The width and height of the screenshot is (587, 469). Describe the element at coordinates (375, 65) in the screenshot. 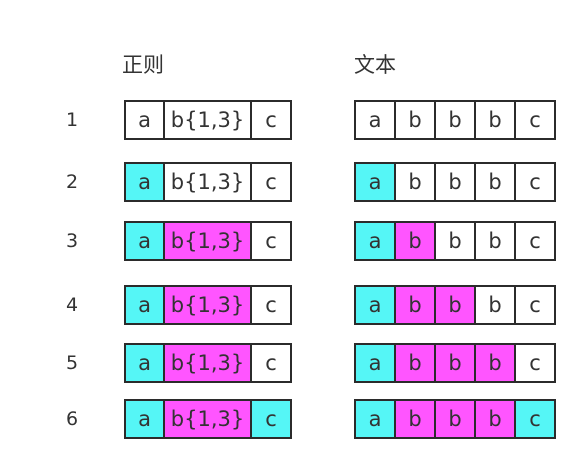

I see `text-column-header: 文本` at that location.